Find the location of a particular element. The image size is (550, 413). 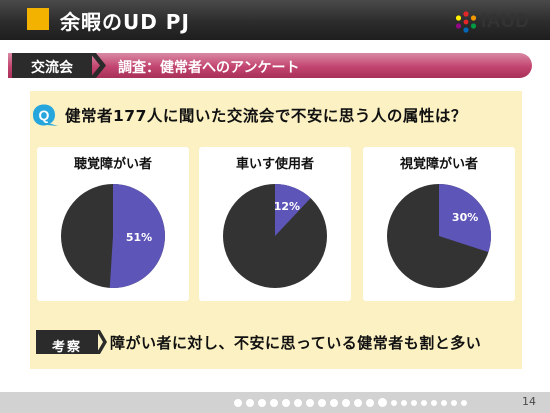

pie-card: 視覚障がい者 30% is located at coordinates (439, 224).